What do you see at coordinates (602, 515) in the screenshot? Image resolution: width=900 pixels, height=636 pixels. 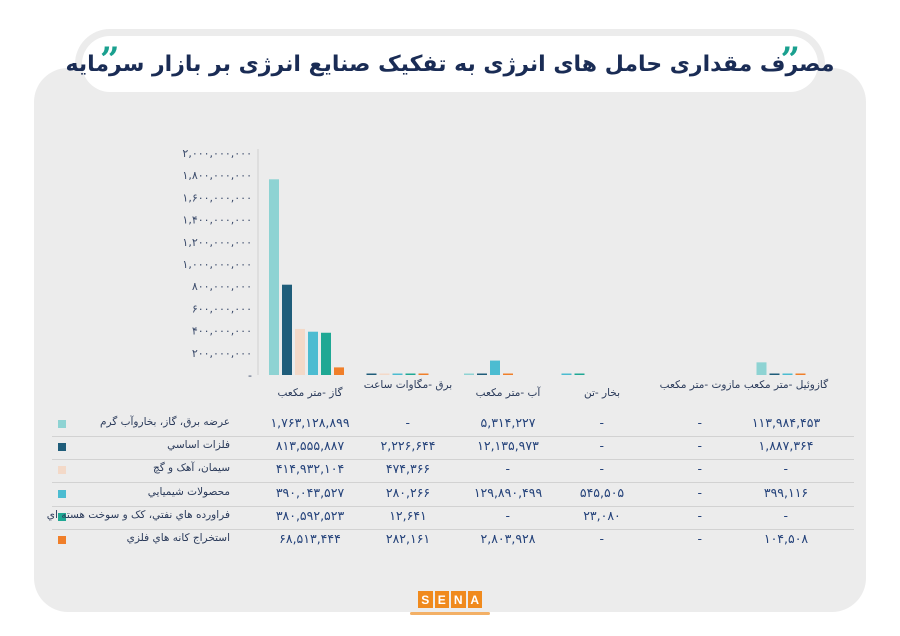 I see `table-cell: ۲۳,۰۸۰` at bounding box center [602, 515].